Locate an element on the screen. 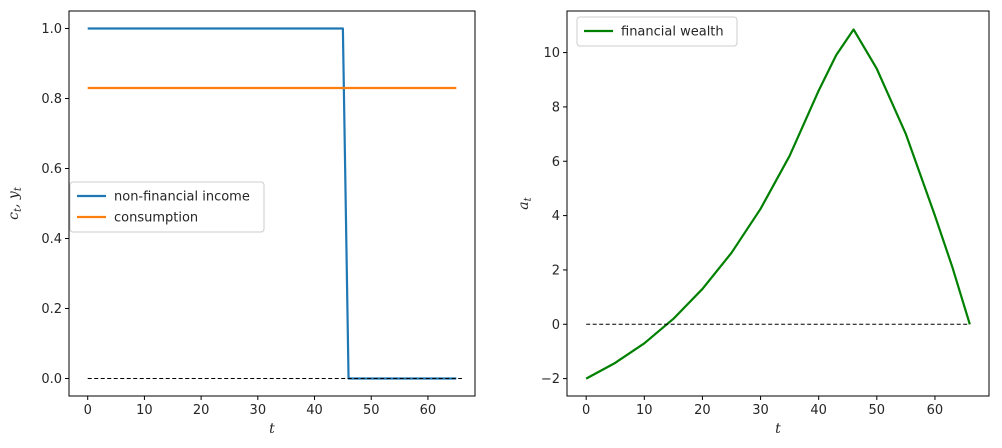  y-tick-label: 1.0 is located at coordinates (51, 29).